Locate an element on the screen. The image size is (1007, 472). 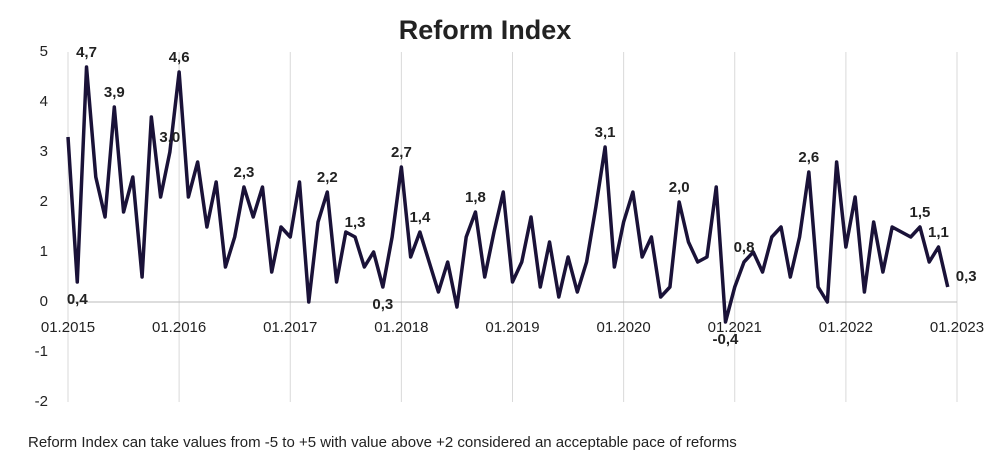
data-label: 2,7 is located at coordinates (401, 152).